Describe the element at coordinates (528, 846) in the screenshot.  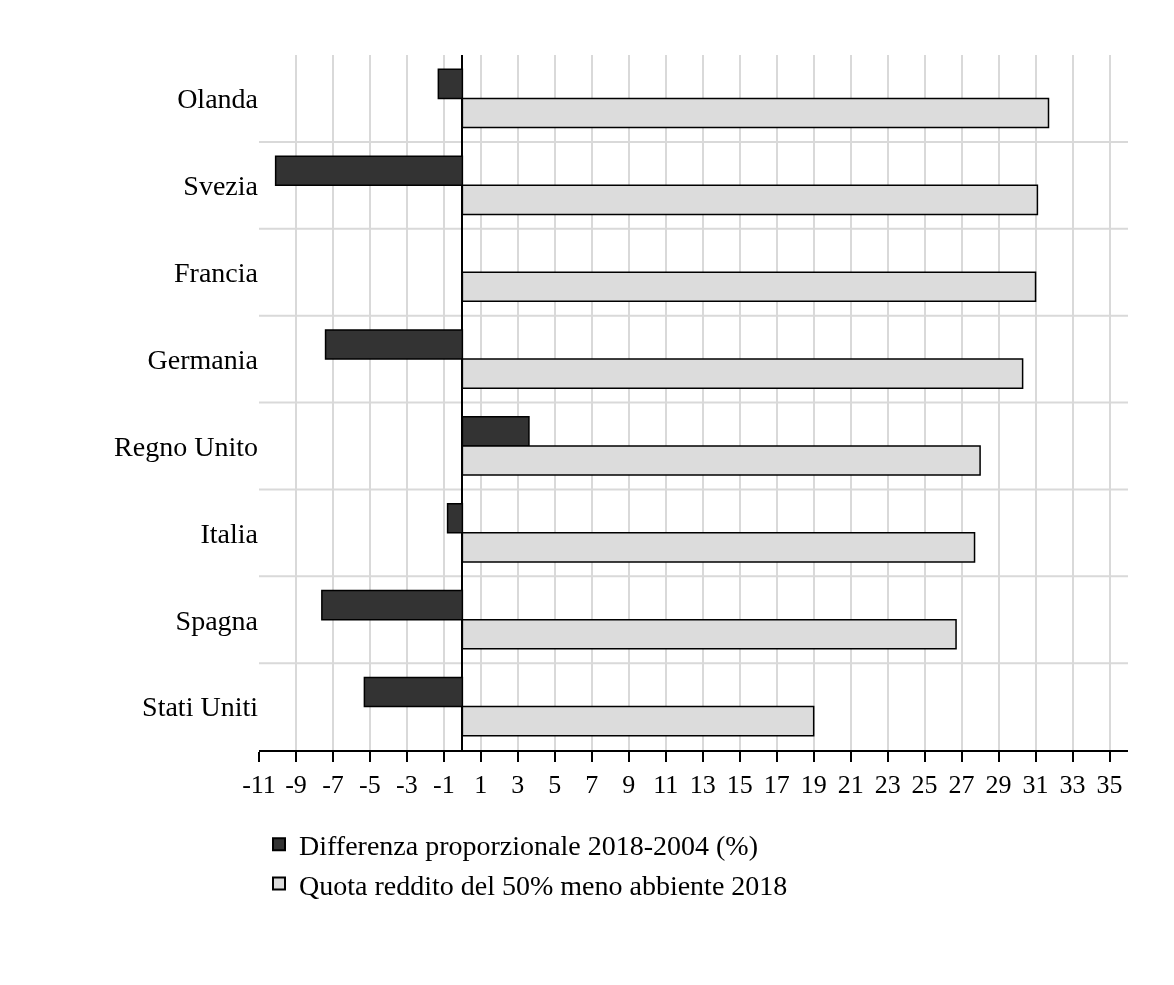
I see `legend-label: Differenza proporzionale 2018-2004 (%)` at that location.